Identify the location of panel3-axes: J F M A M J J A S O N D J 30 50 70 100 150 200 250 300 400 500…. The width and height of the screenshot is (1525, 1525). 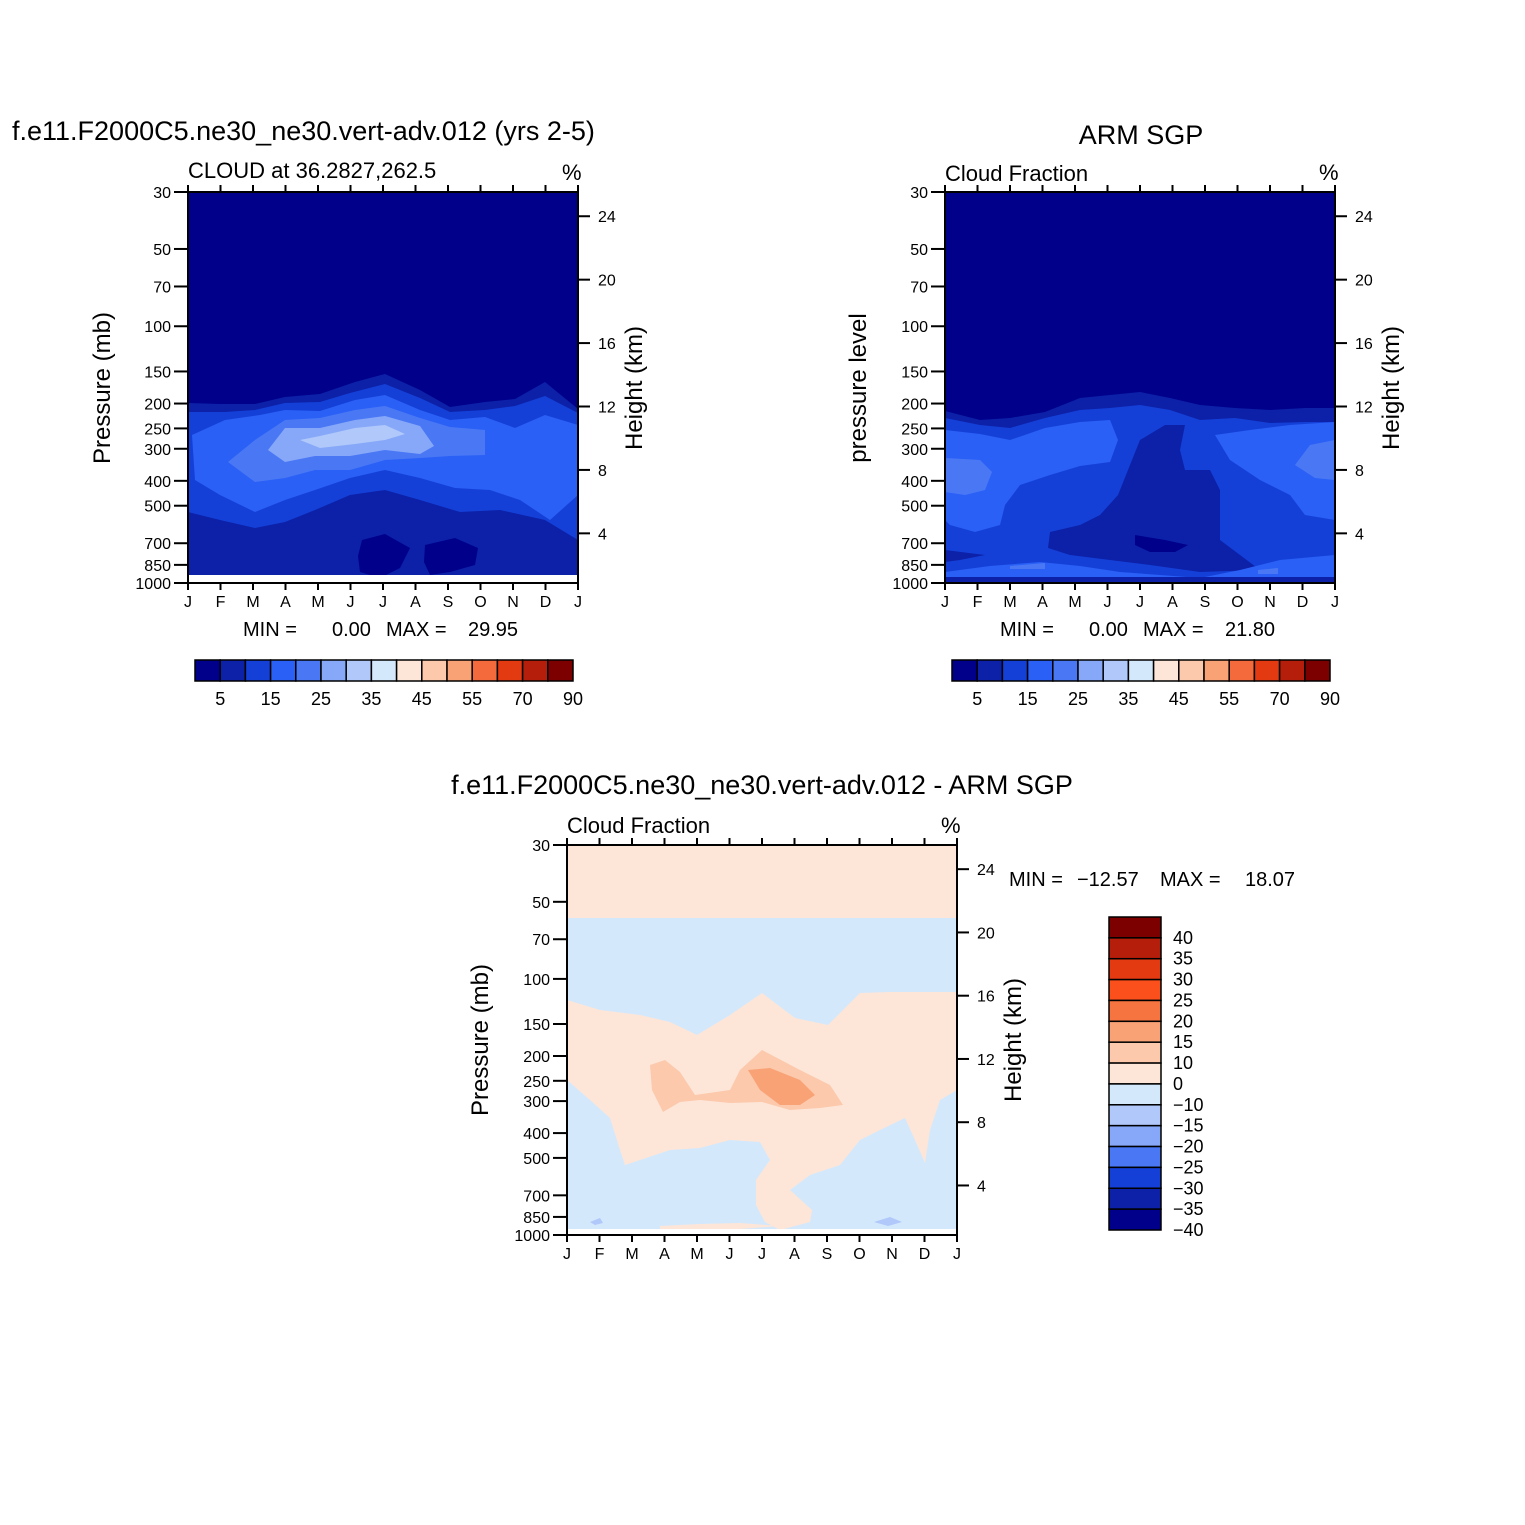
(747, 1050).